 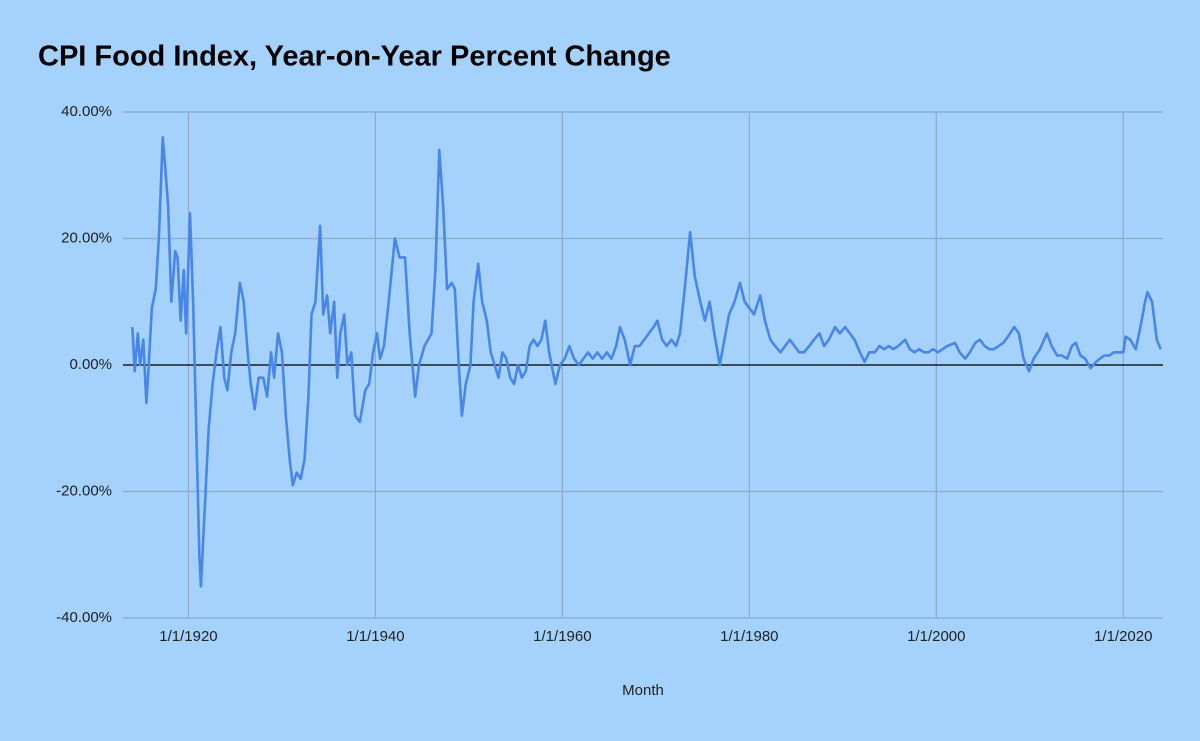 I want to click on x-tick-label: 1/1/2000, so click(x=936, y=636).